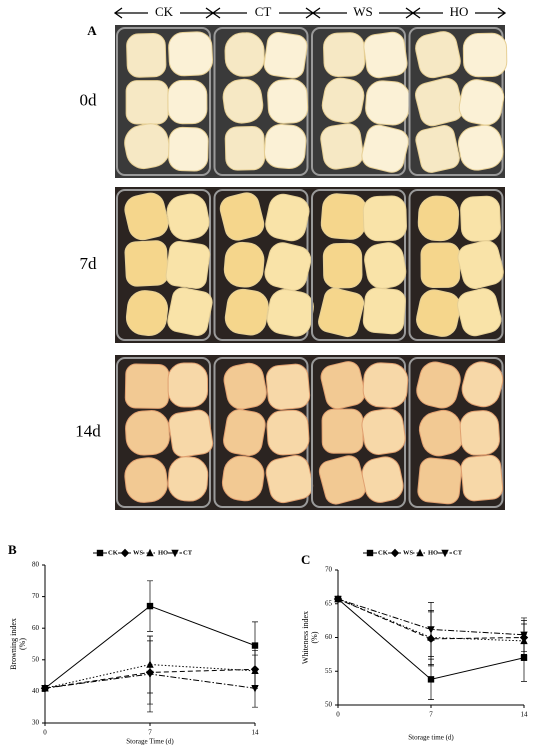  What do you see at coordinates (92, 30) in the screenshot?
I see `panel-label: A` at bounding box center [92, 30].